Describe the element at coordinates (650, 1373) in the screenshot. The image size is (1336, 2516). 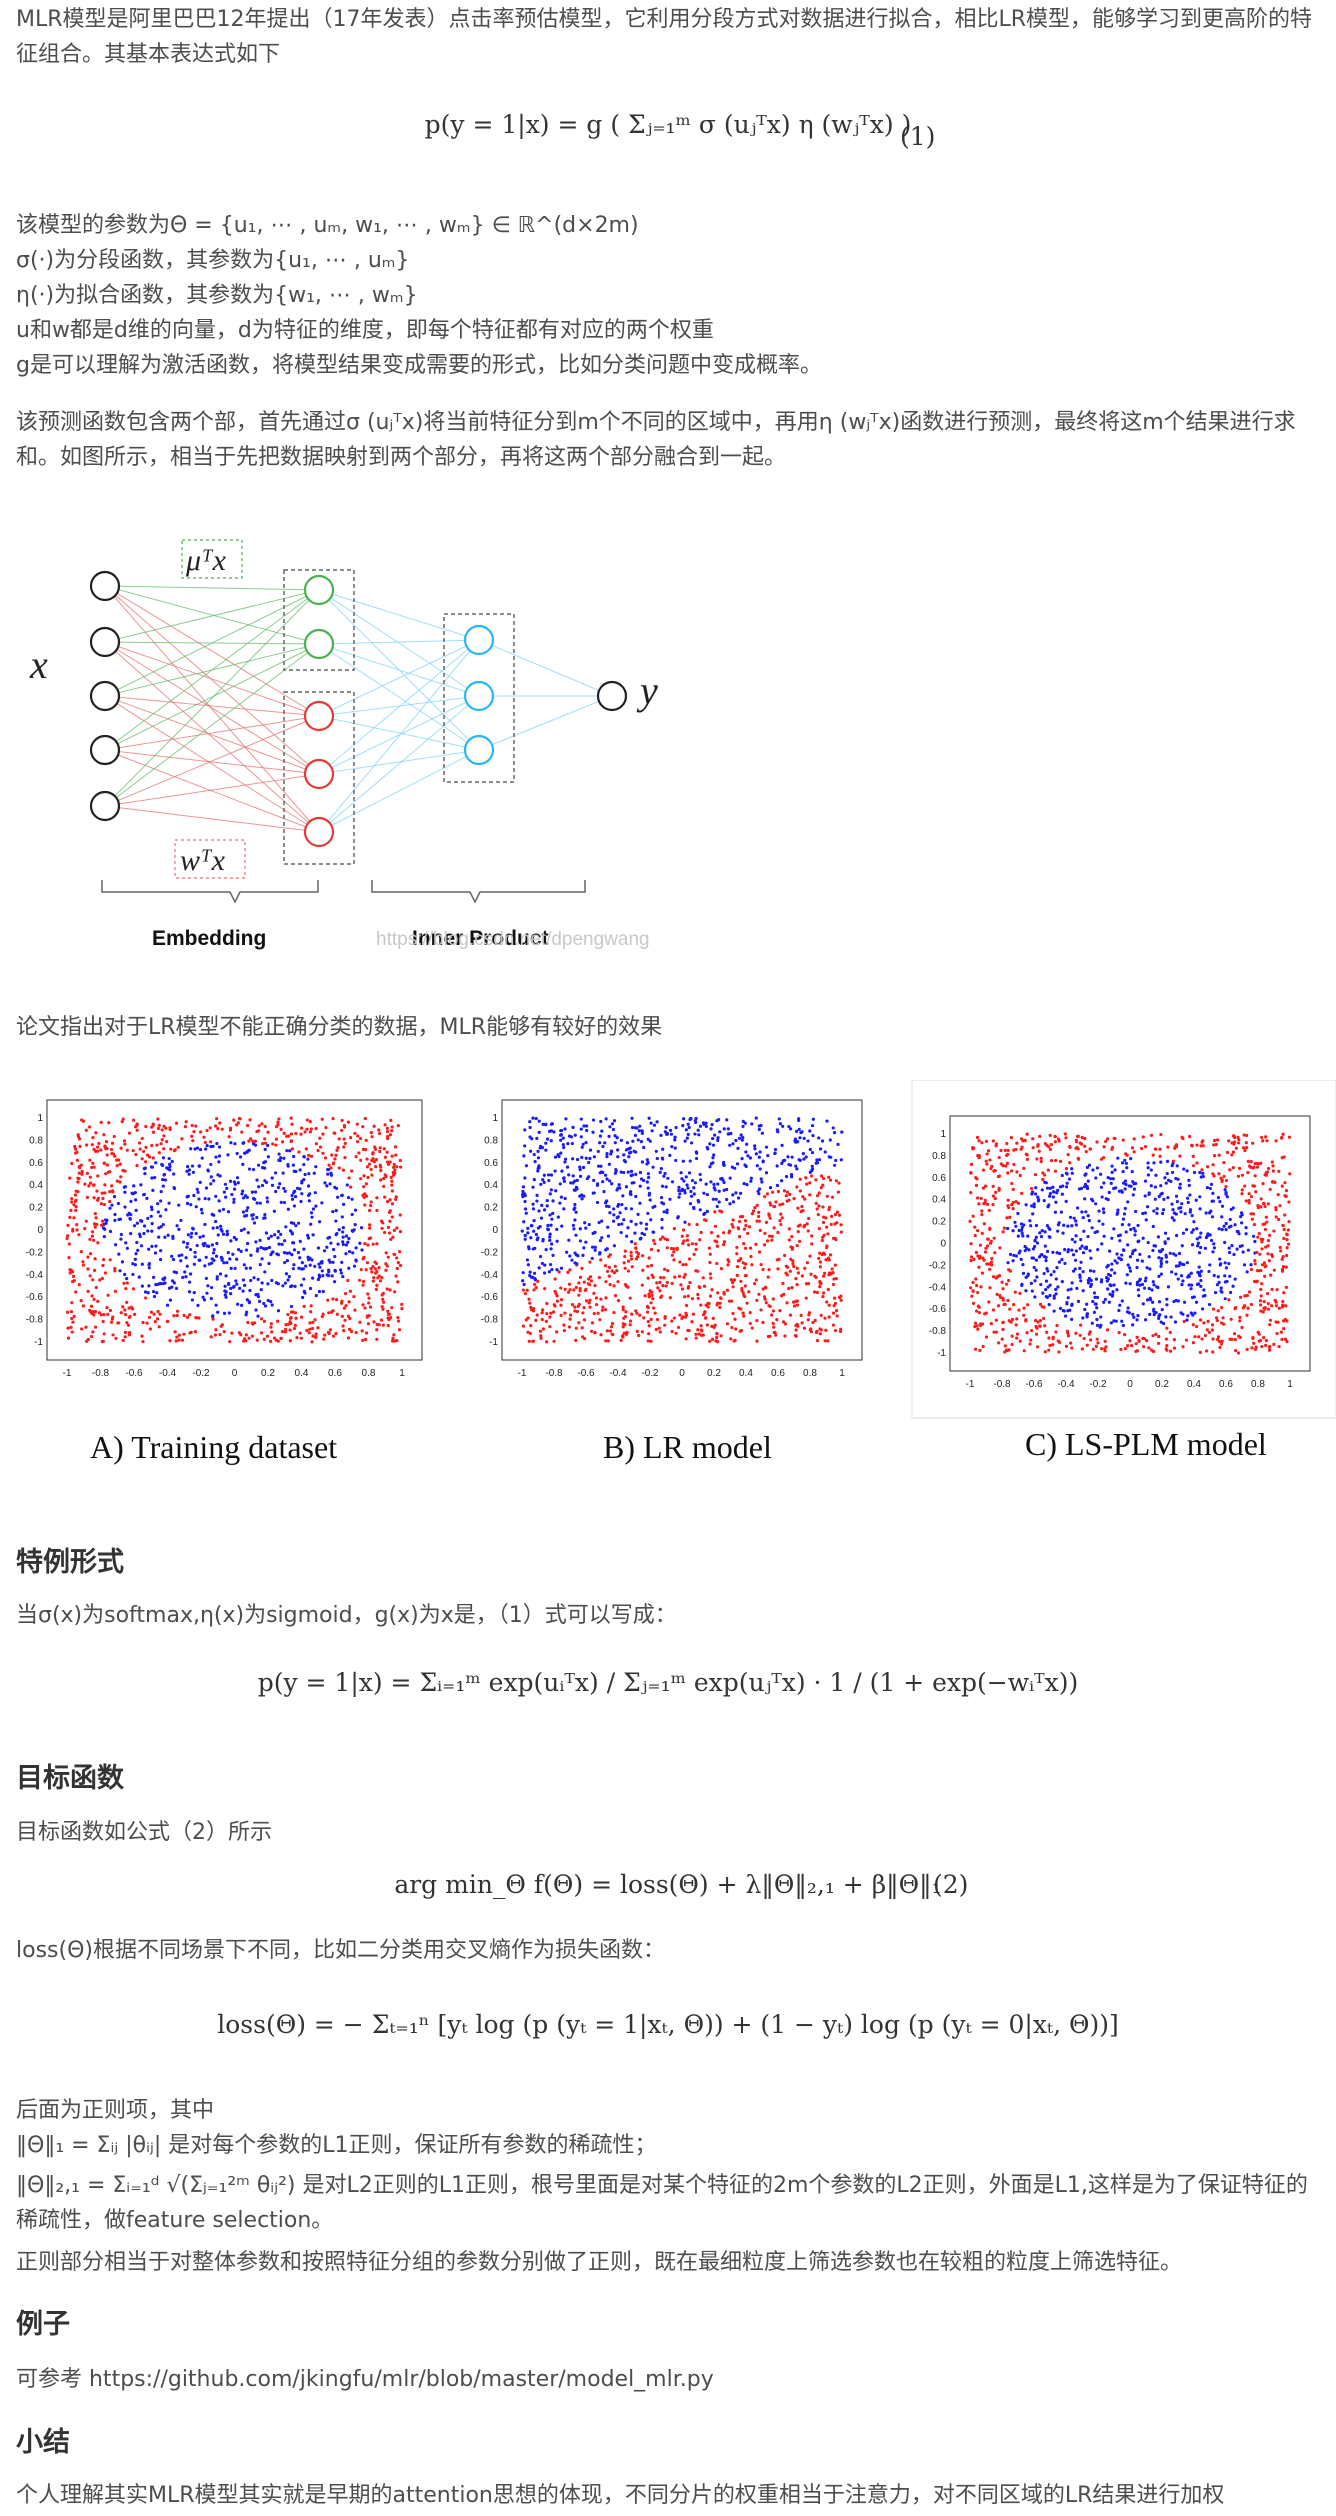
I see `x-tick-label: -0.2` at that location.